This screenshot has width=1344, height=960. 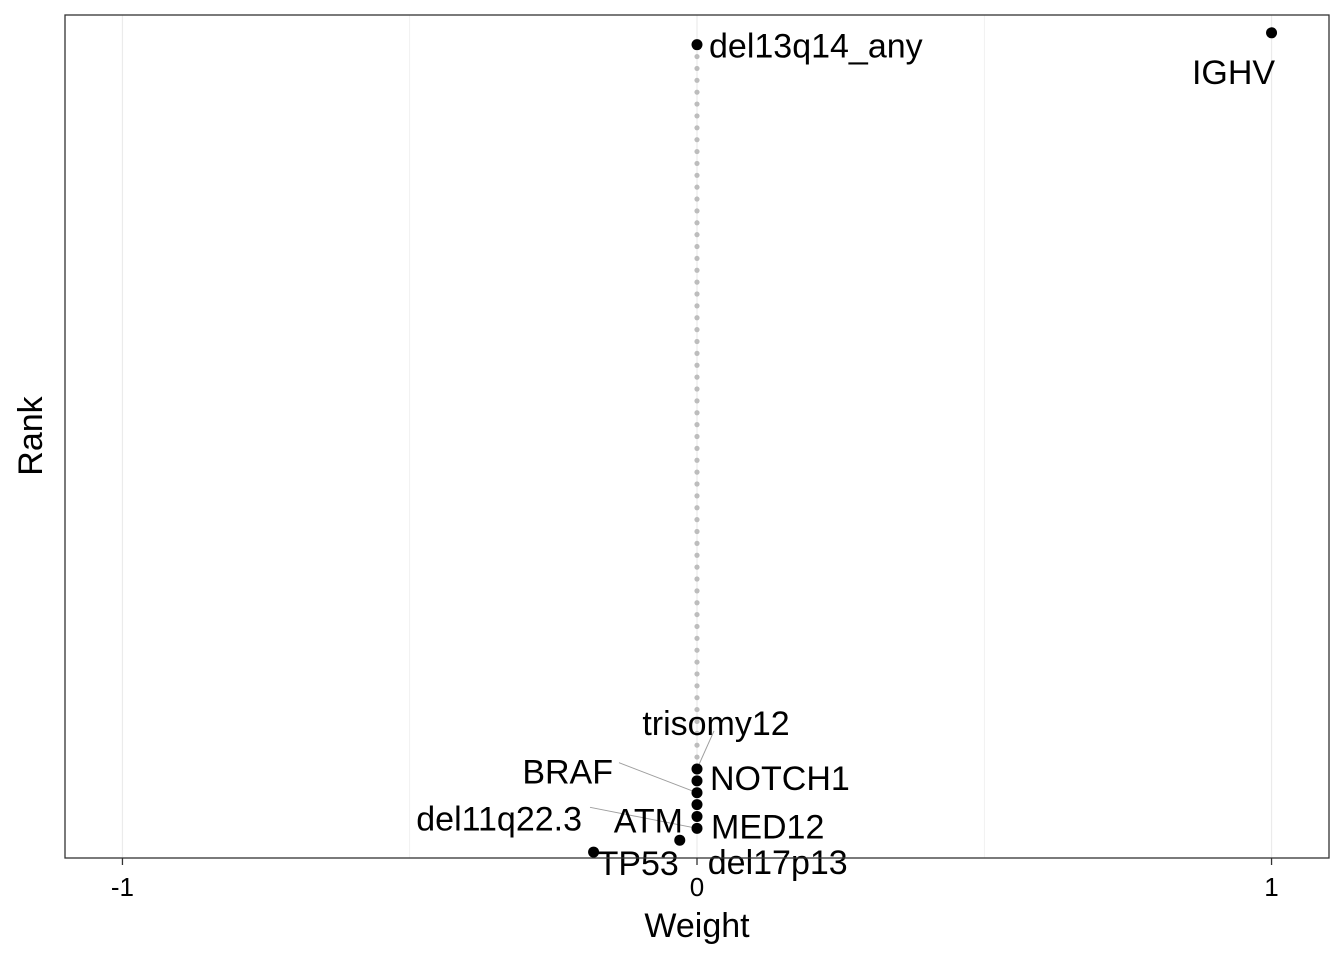 I want to click on point-label: del11q22.3, so click(x=499, y=819).